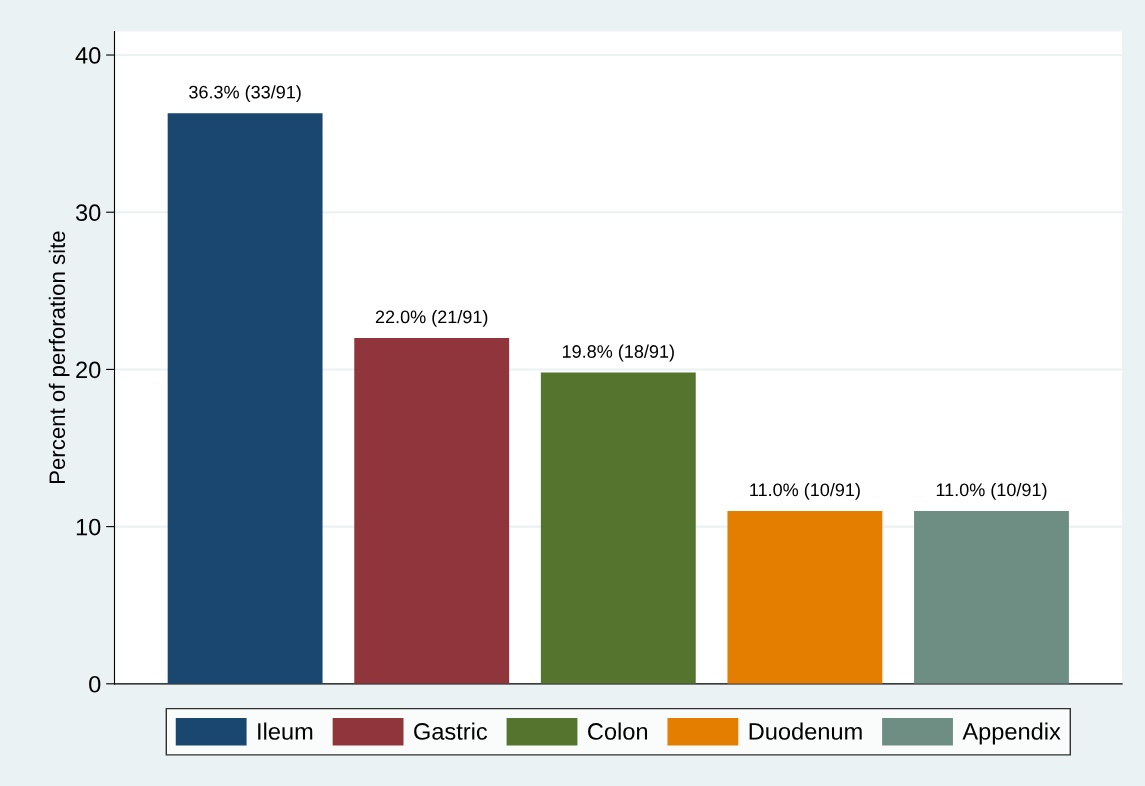  What do you see at coordinates (88, 527) in the screenshot?
I see `y-tick-label: 10` at bounding box center [88, 527].